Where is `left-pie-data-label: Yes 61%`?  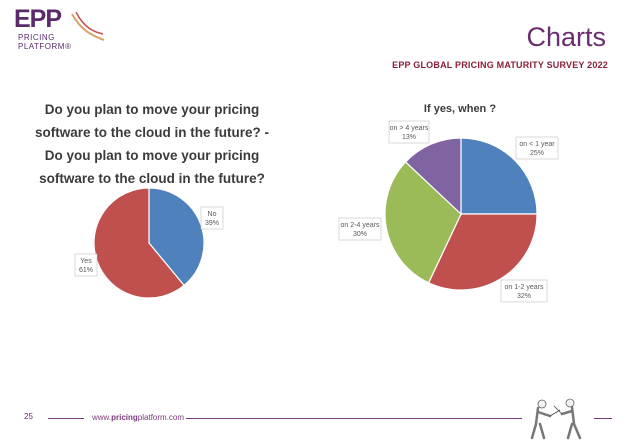
left-pie-data-label: Yes 61% is located at coordinates (86, 265).